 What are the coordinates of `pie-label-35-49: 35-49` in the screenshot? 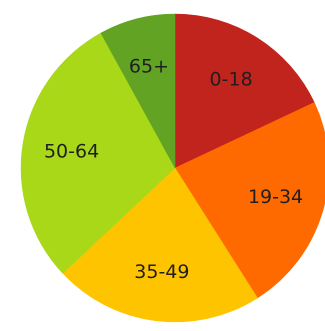 It's located at (161, 272).